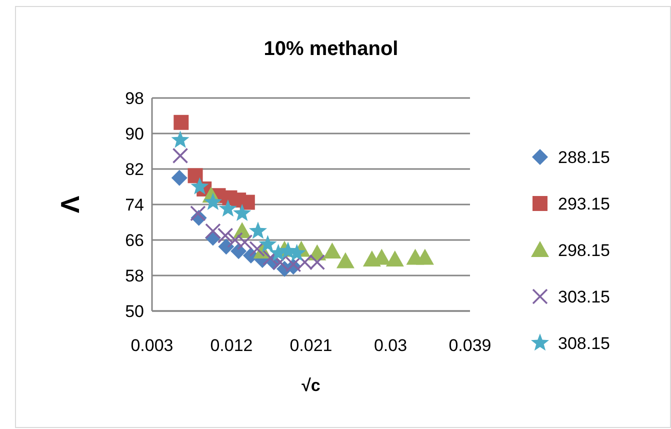 The height and width of the screenshot is (429, 671). I want to click on legend-label: 303.15, so click(584, 296).